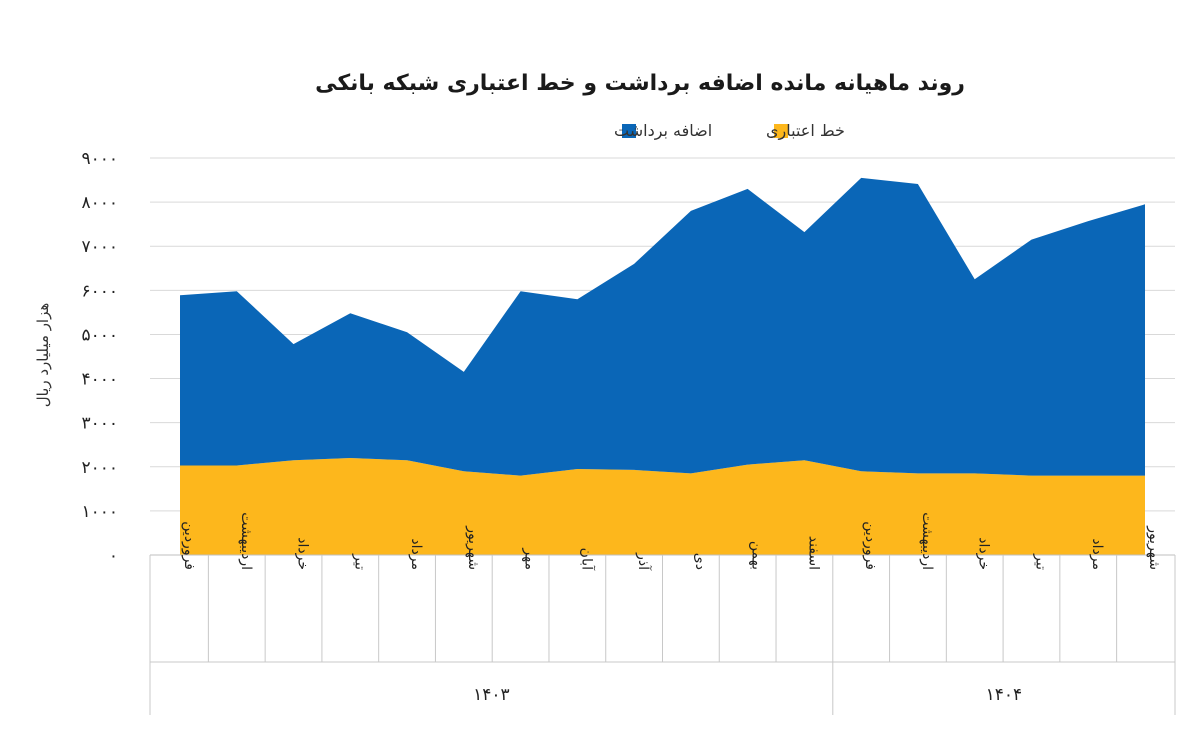 The width and height of the screenshot is (1200, 747). Describe the element at coordinates (99, 203) in the screenshot. I see `y-tick-label: ۸۰۰۰` at that location.